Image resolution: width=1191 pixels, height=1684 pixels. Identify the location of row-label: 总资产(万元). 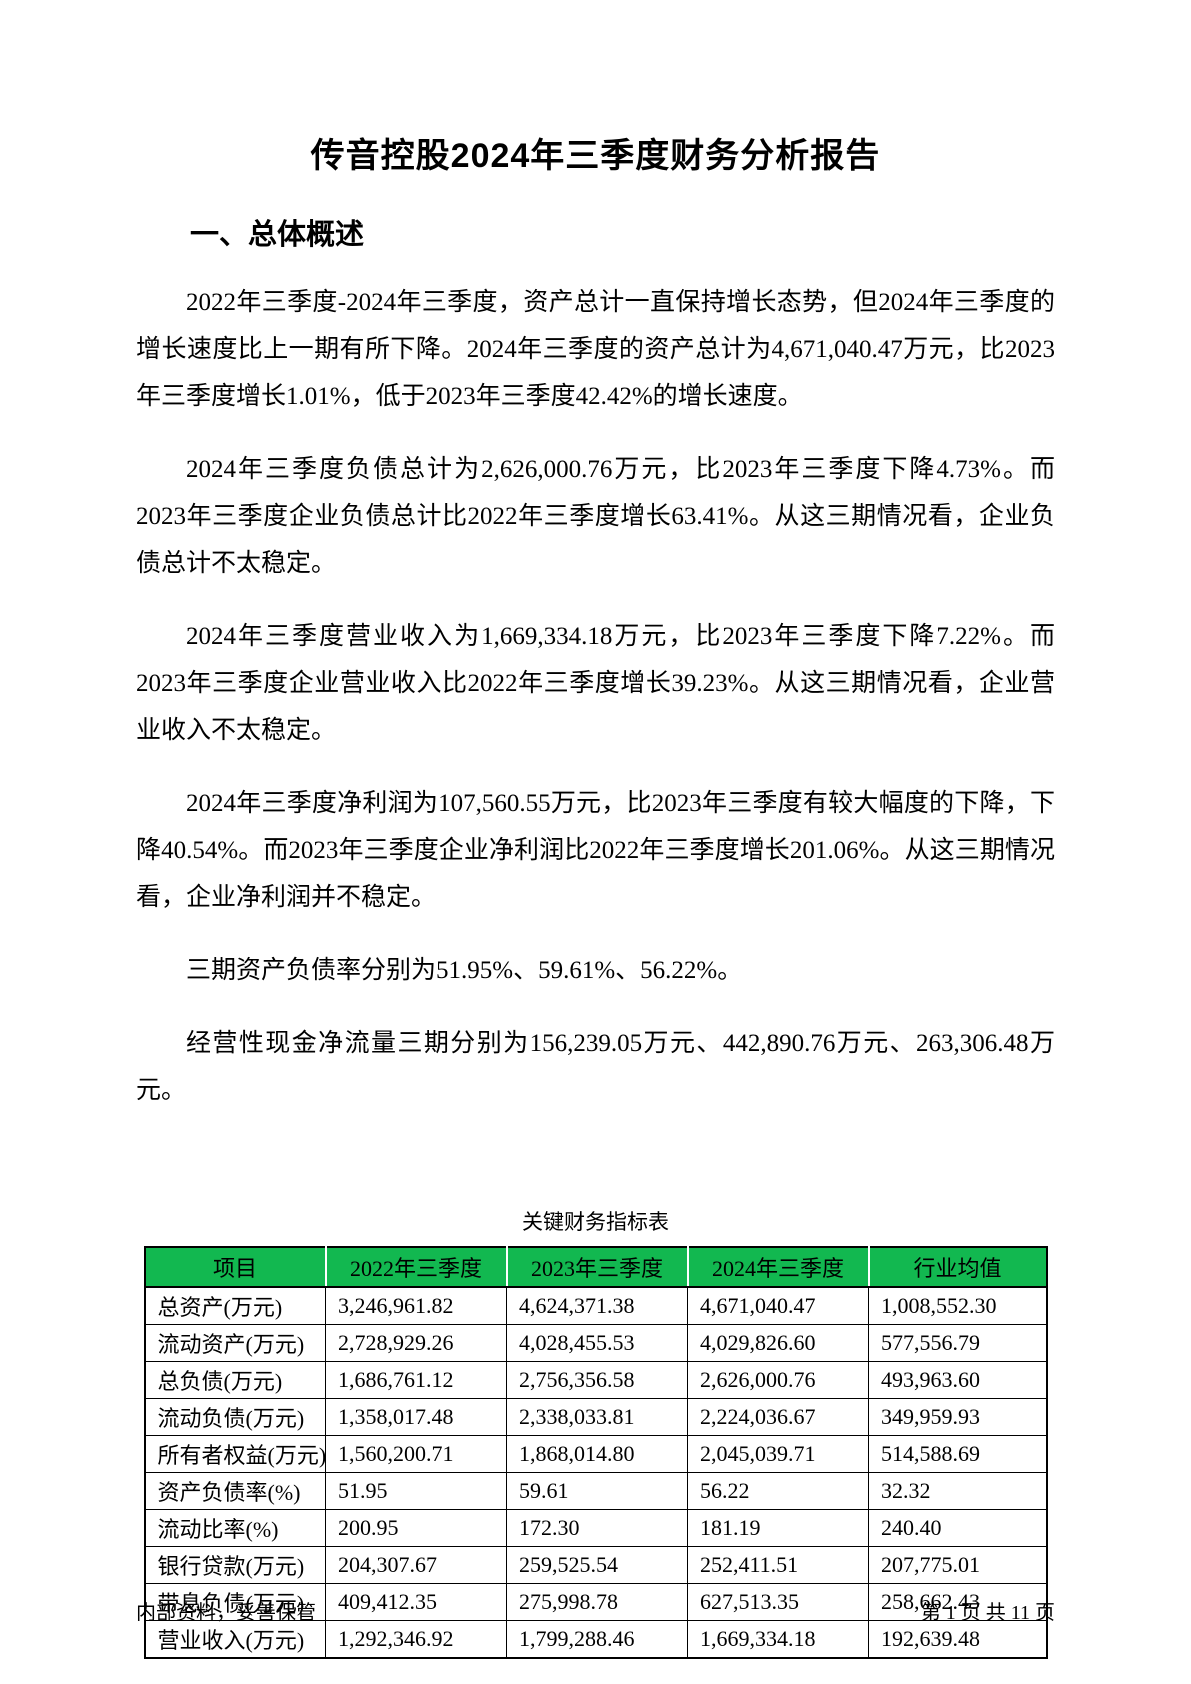
(235, 1305).